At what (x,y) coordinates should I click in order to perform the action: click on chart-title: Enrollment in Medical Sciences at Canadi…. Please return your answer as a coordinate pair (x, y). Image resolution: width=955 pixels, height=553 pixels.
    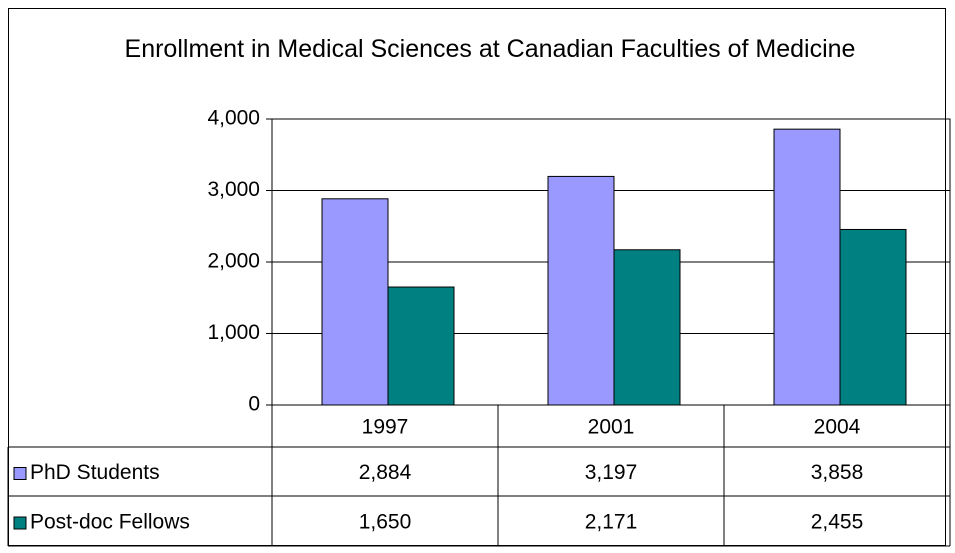
    Looking at the image, I should click on (490, 49).